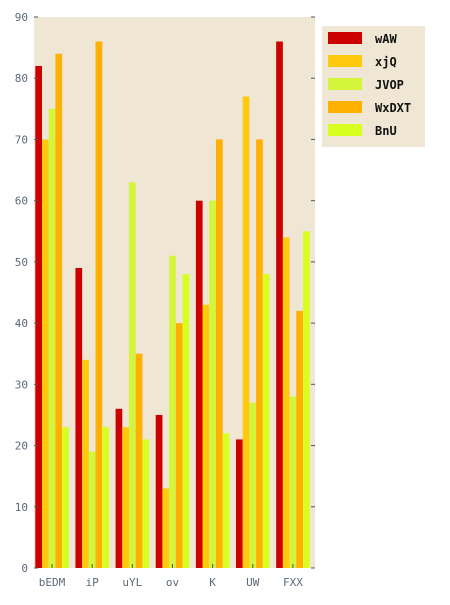  I want to click on x-tick-label: K, so click(212, 582).